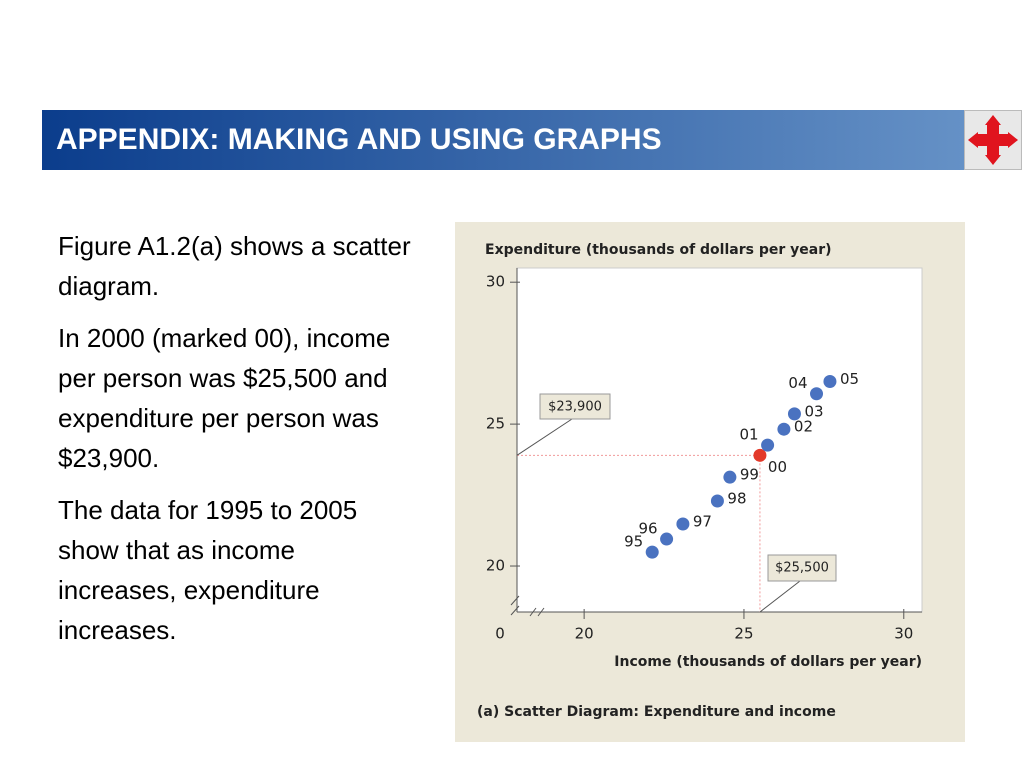 The height and width of the screenshot is (768, 1024). I want to click on nav-icon-graphic, so click(993, 140).